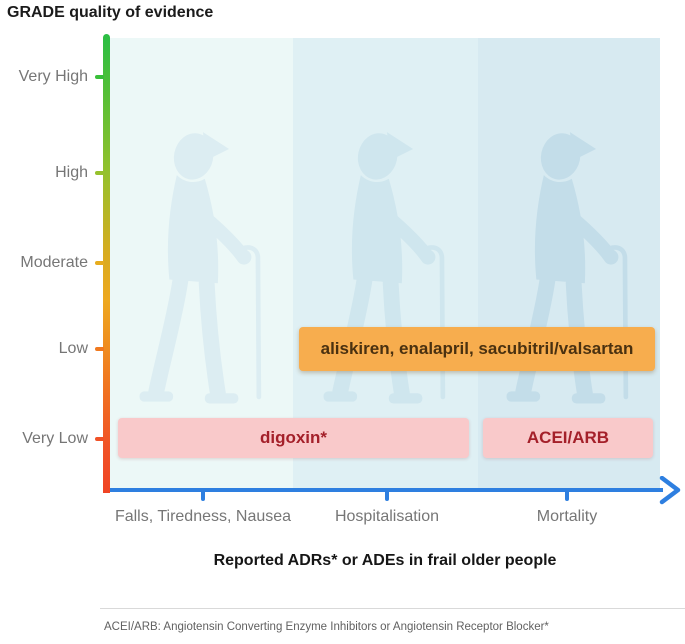 The width and height of the screenshot is (685, 644). Describe the element at coordinates (392, 608) in the screenshot. I see `footer-divider` at that location.